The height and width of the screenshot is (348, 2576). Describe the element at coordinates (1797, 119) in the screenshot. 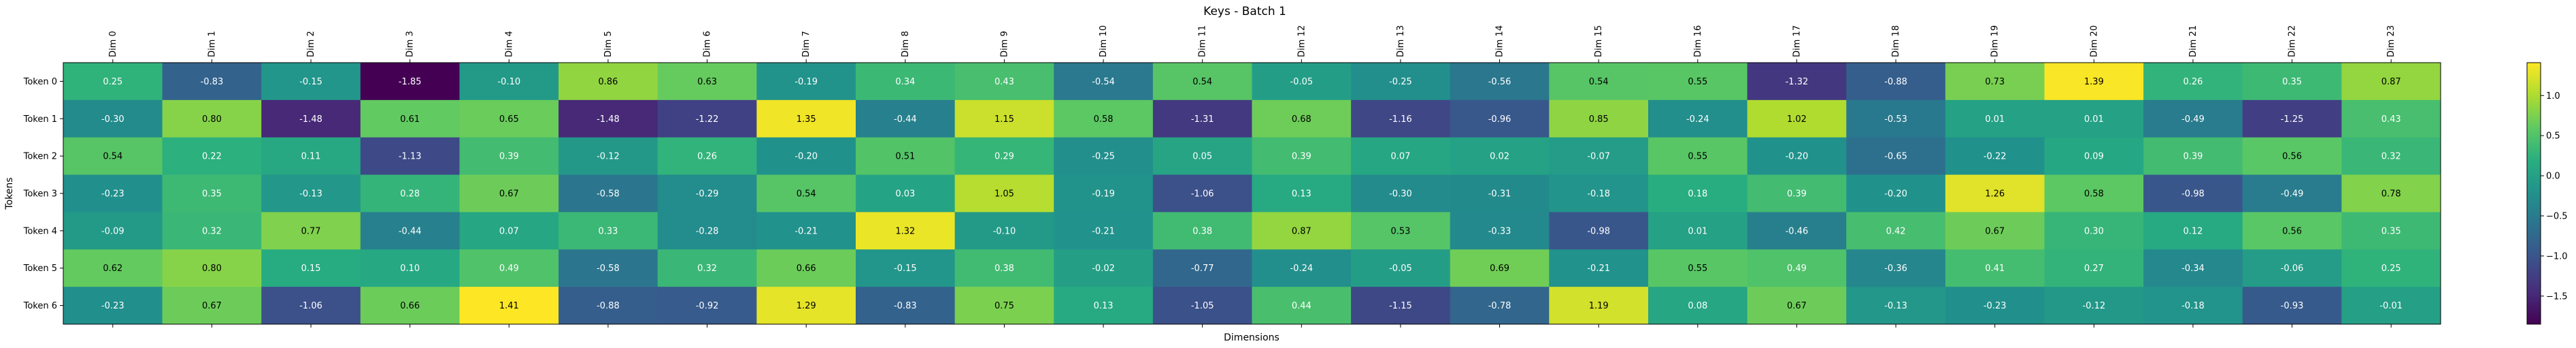

I see `cell-value-label: 1.02` at that location.